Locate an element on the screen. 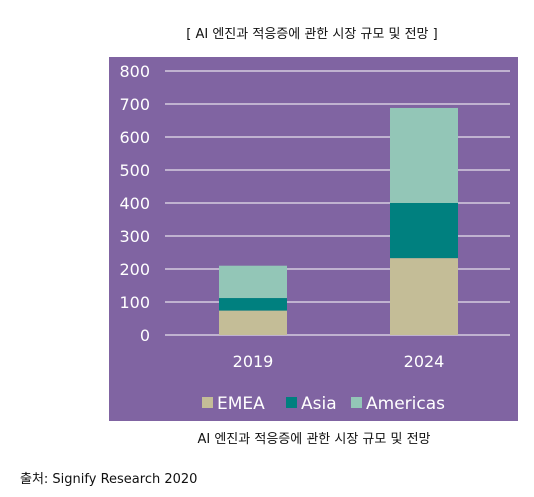  y-tick-label: 100 is located at coordinates (134, 302).